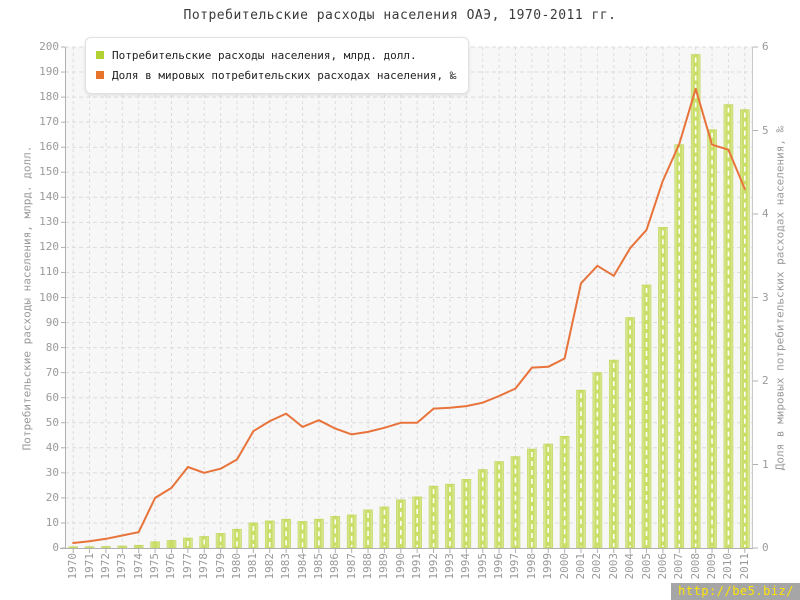 The image size is (800, 600). Describe the element at coordinates (220, 566) in the screenshot. I see `x-axis-label: 1979` at that location.